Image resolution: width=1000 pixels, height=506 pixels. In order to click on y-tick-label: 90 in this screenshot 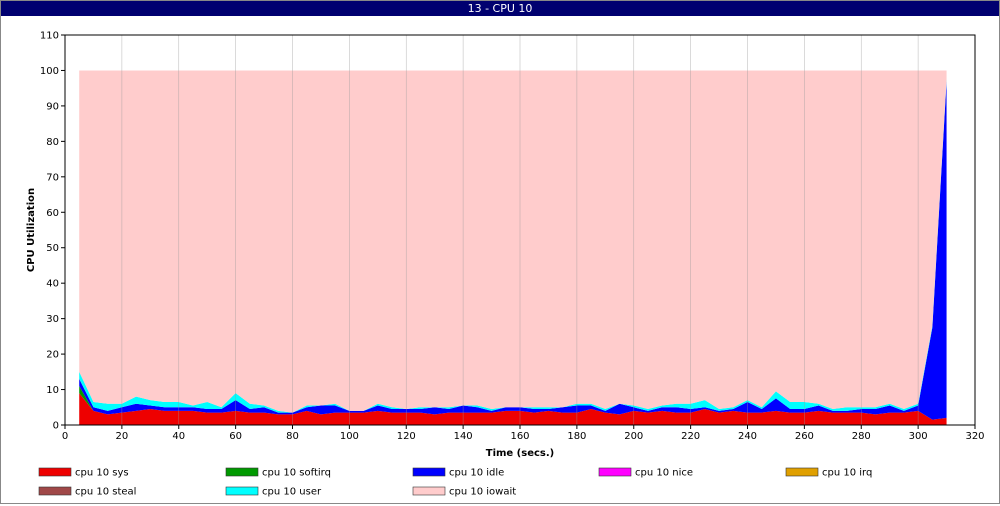, I will do `click(52, 106)`.